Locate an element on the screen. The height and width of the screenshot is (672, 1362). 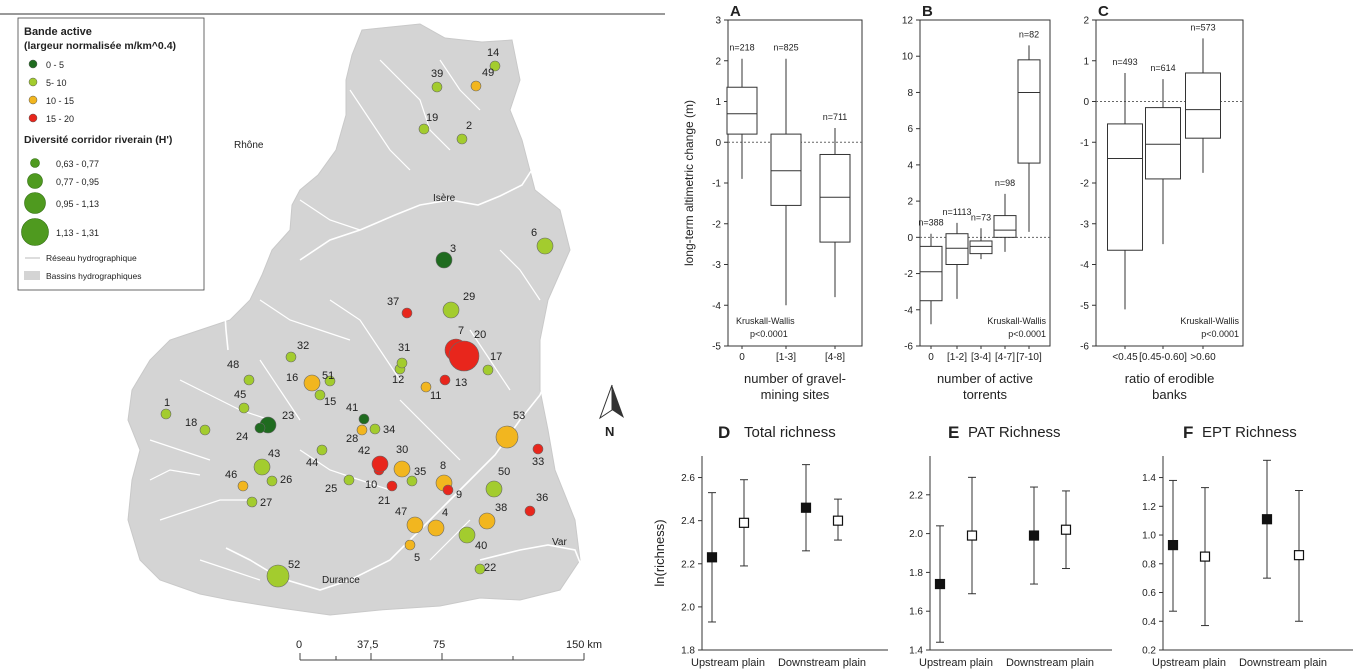
x-category-label: Downstream plain is located at coordinates (1283, 663).